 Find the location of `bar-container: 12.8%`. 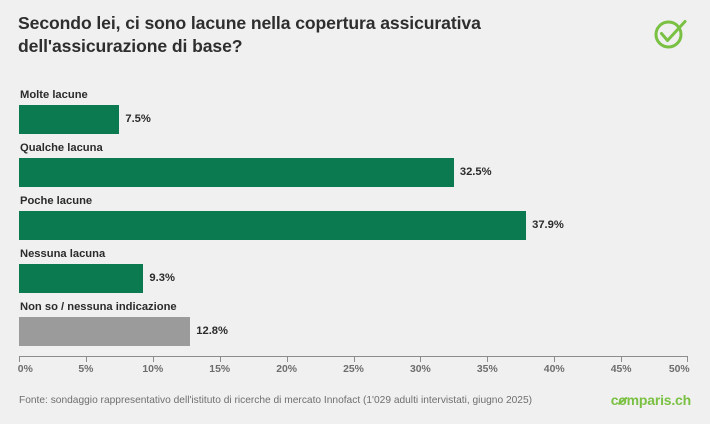

bar-container: 12.8% is located at coordinates (123, 331).